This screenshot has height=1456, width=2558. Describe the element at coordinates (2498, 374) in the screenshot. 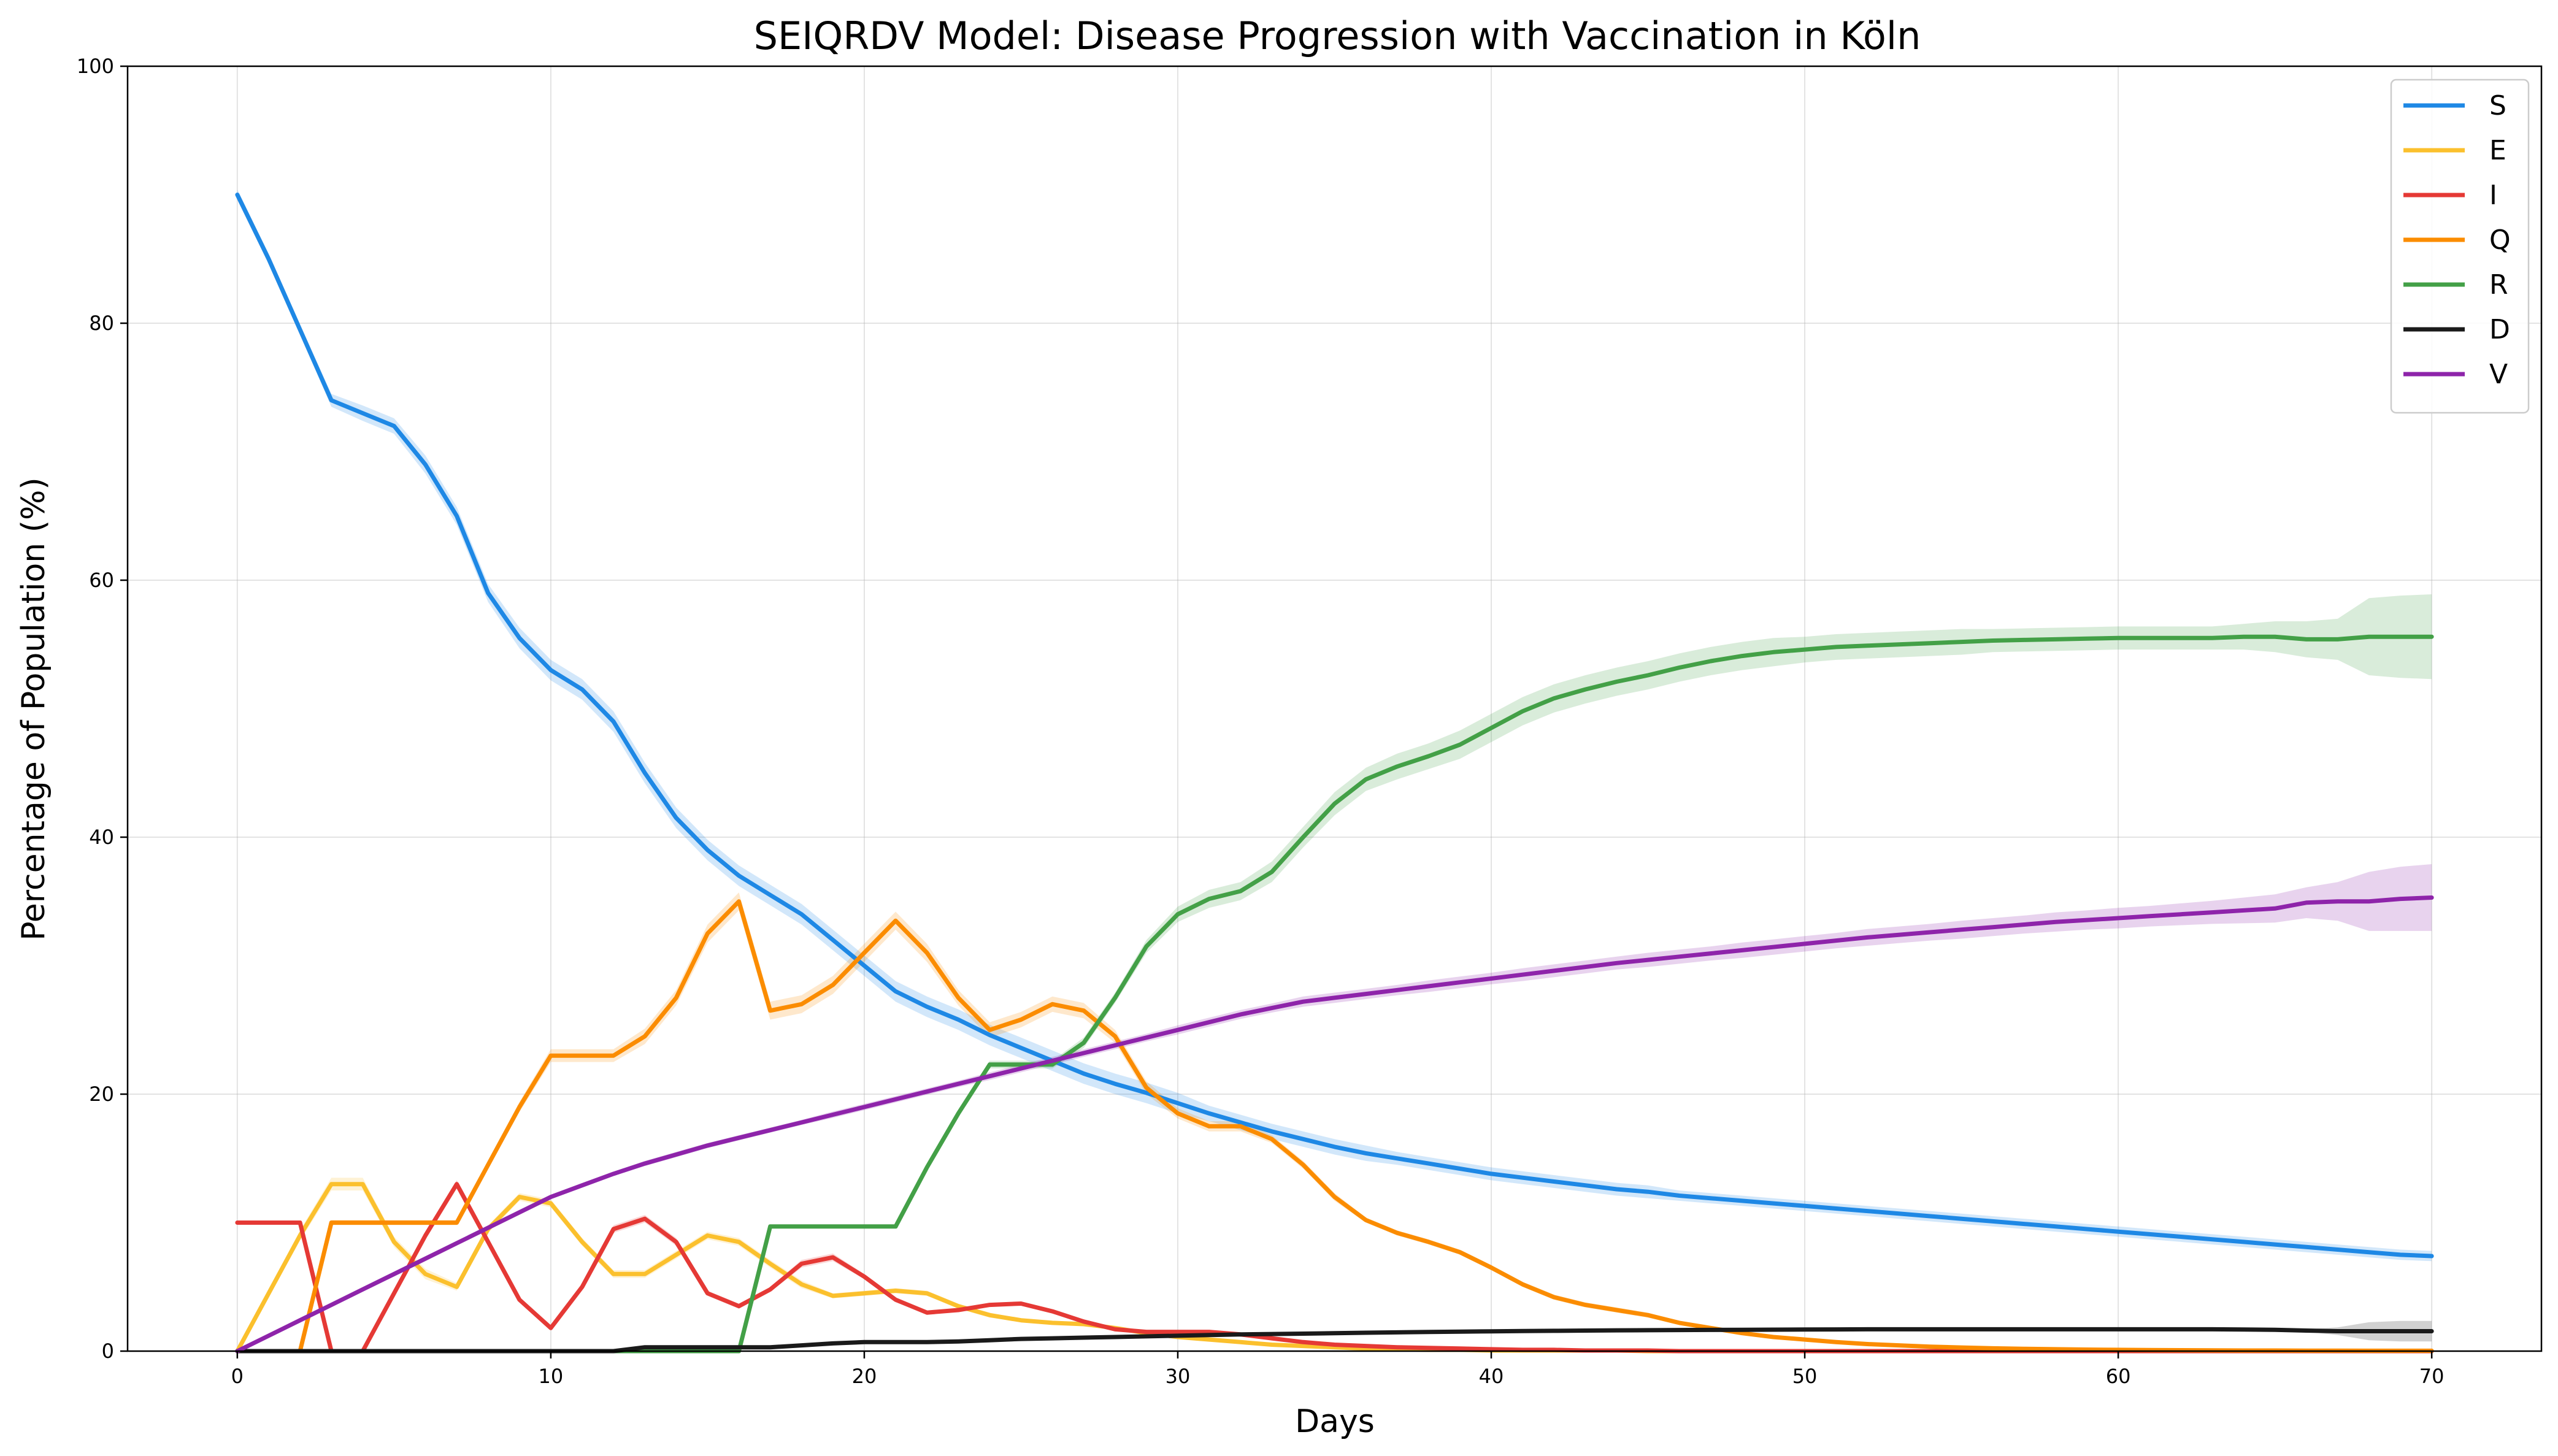

I see `legend-label-v: V` at that location.